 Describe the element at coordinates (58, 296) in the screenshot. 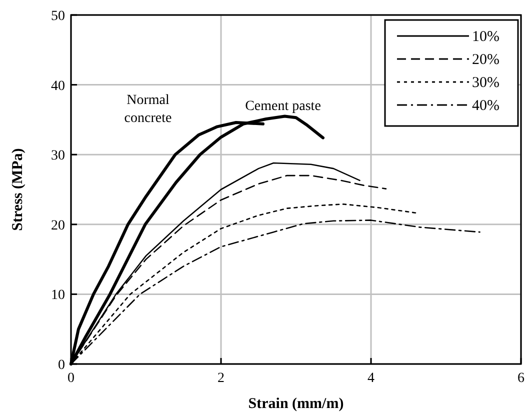

I see `y-tick-label: 10` at that location.